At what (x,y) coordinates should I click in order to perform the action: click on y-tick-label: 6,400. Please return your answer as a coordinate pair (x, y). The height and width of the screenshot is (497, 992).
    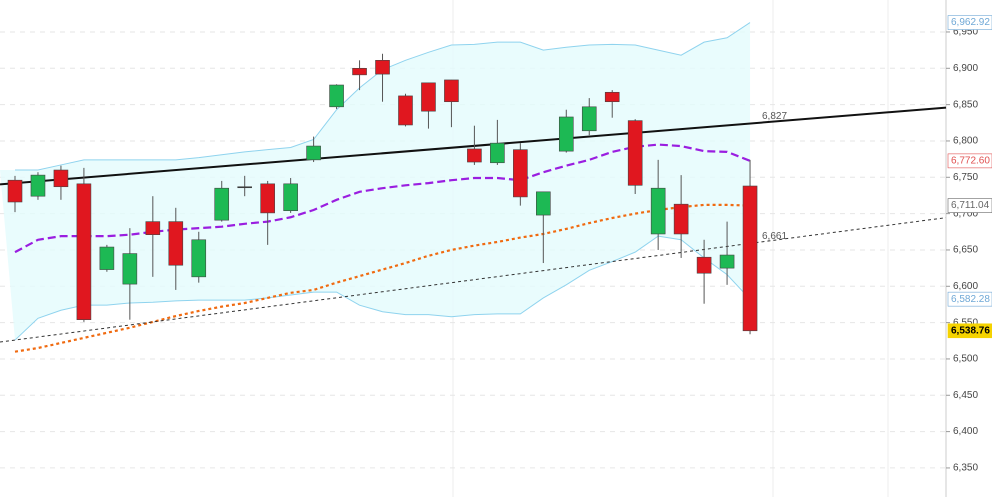
    Looking at the image, I should click on (965, 431).